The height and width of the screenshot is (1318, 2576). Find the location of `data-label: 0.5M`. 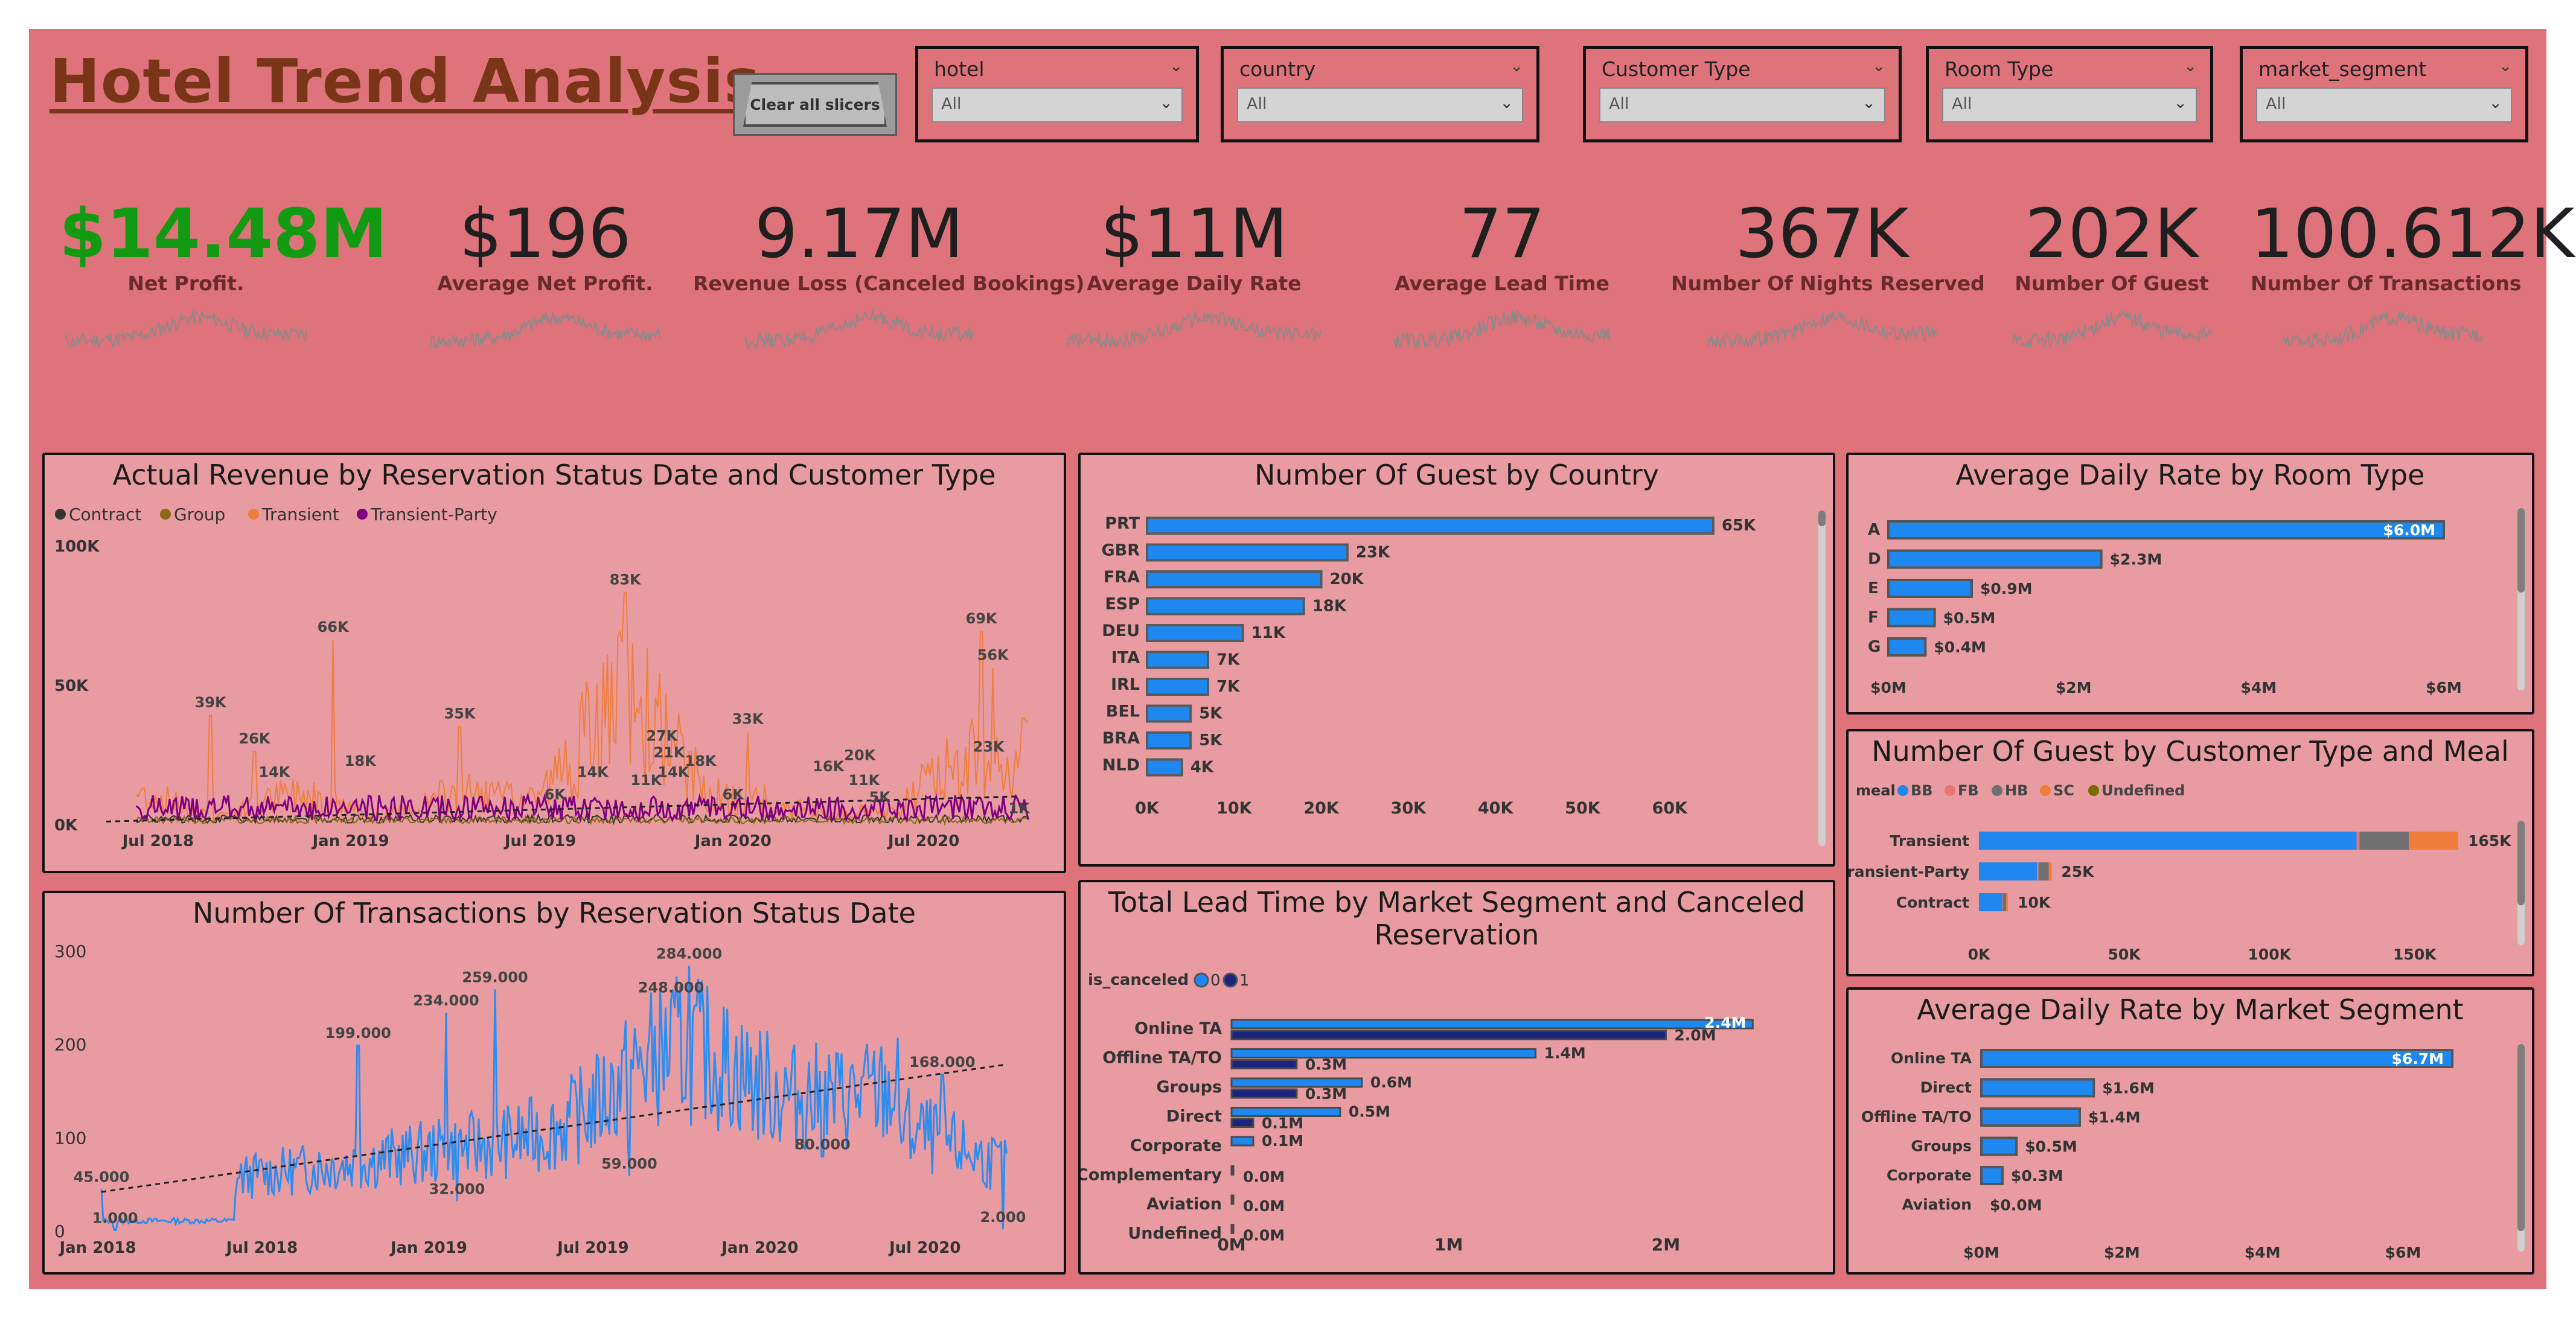

data-label: 0.5M is located at coordinates (1369, 1112).